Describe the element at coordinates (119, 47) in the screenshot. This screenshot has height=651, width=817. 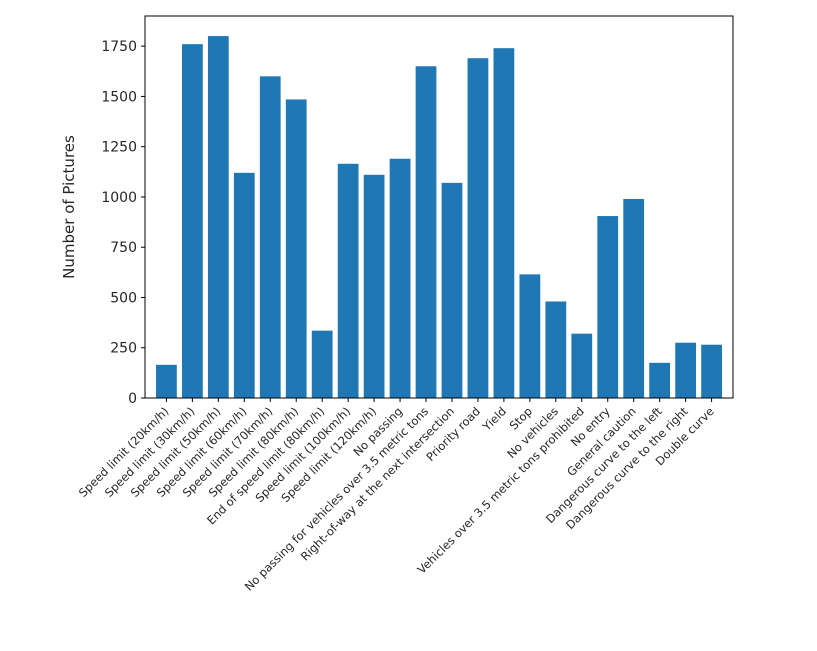
I see `y-tick-label: 1750` at that location.